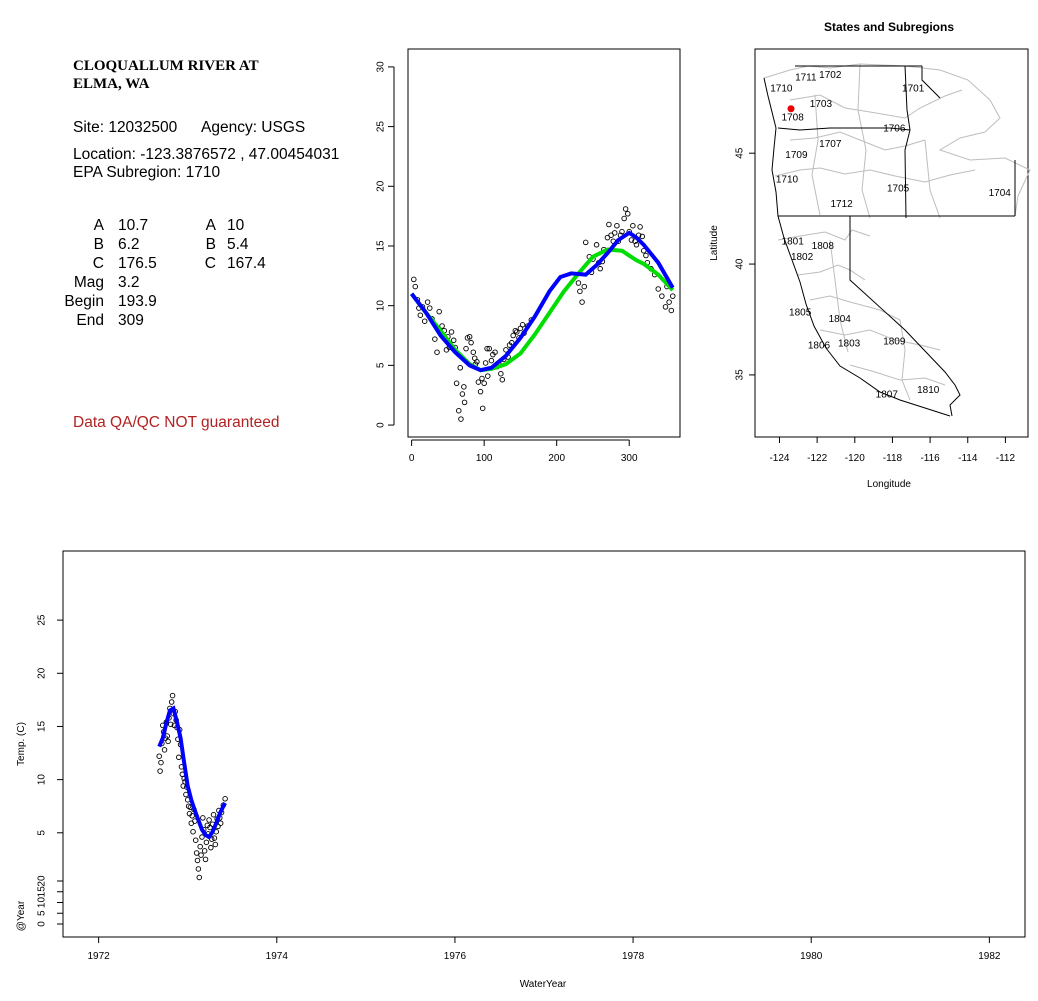 Image resolution: width=1038 pixels, height=1001 pixels. I want to click on timeseries-fit-curve, so click(192, 772).